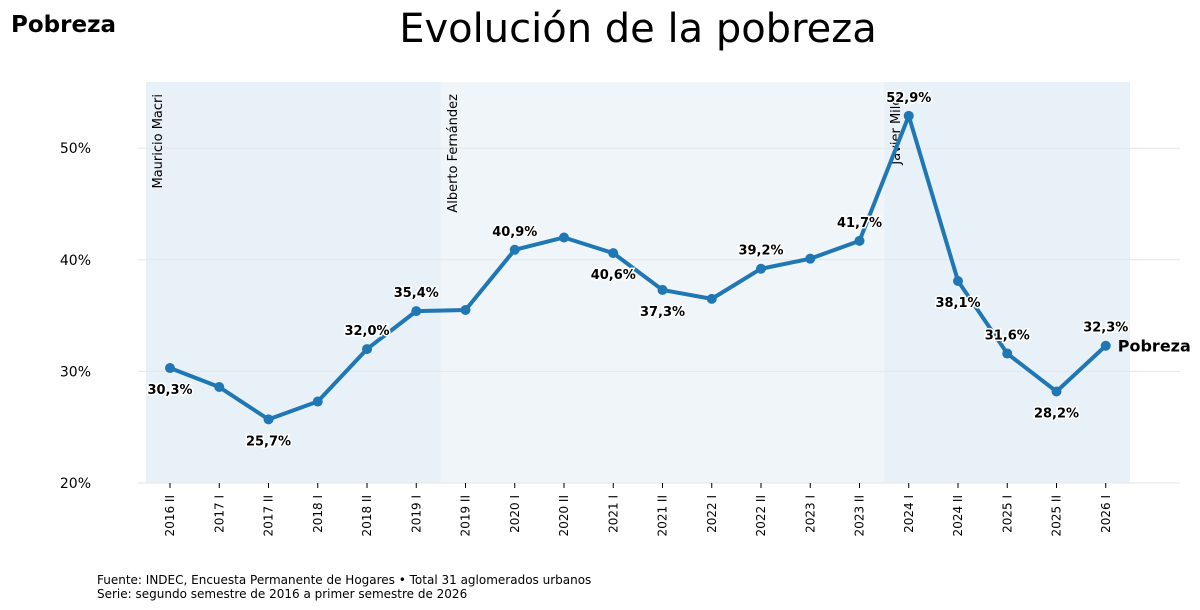  I want to click on data-label: 25,7%, so click(268, 441).